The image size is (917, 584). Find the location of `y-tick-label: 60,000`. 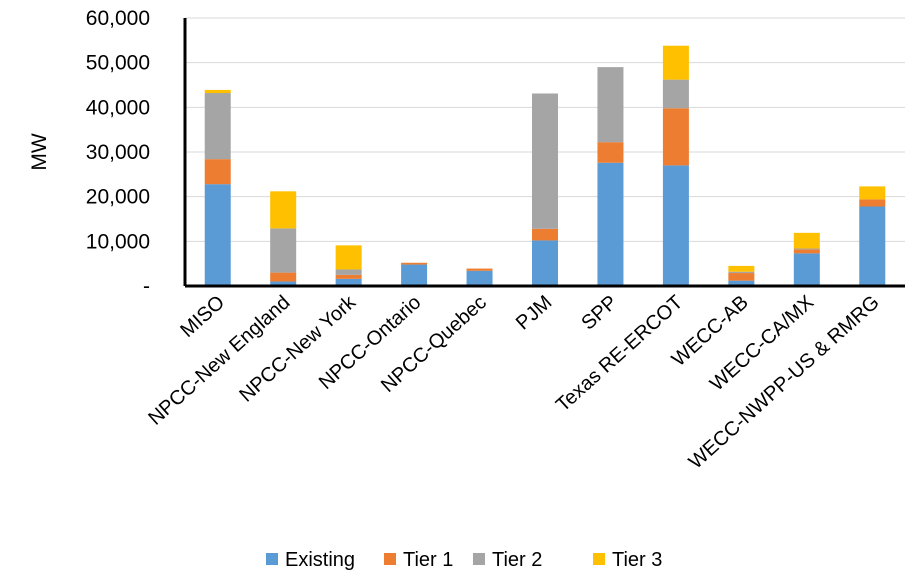

y-tick-label: 60,000 is located at coordinates (118, 18).